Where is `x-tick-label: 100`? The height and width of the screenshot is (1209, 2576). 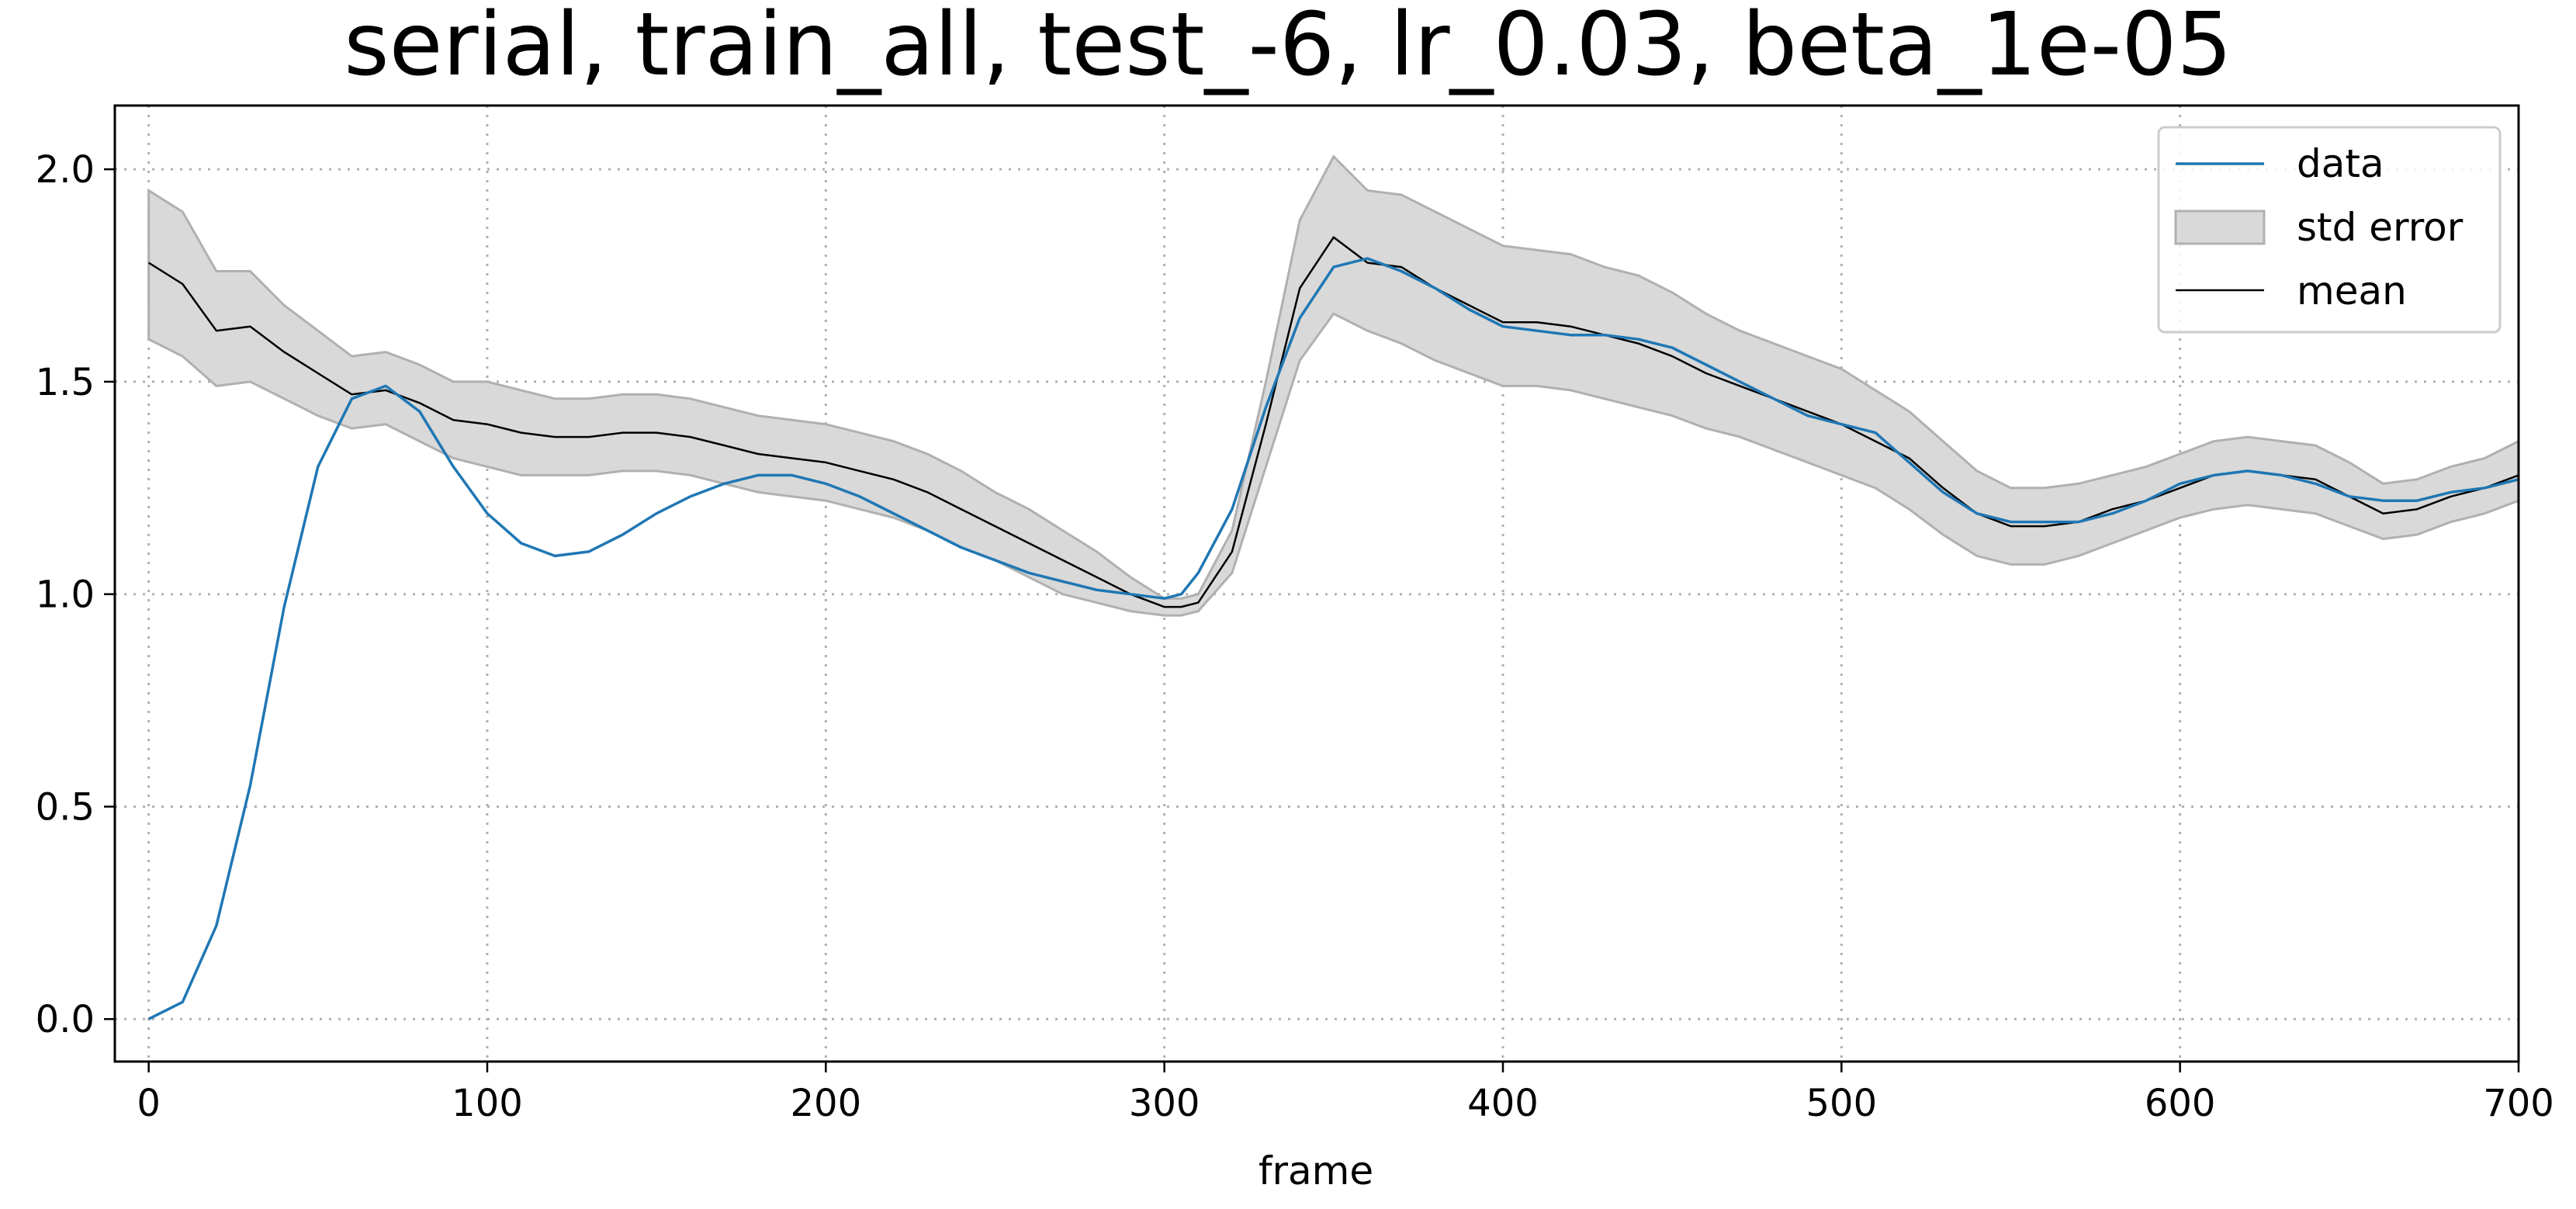 x-tick-label: 100 is located at coordinates (487, 1103).